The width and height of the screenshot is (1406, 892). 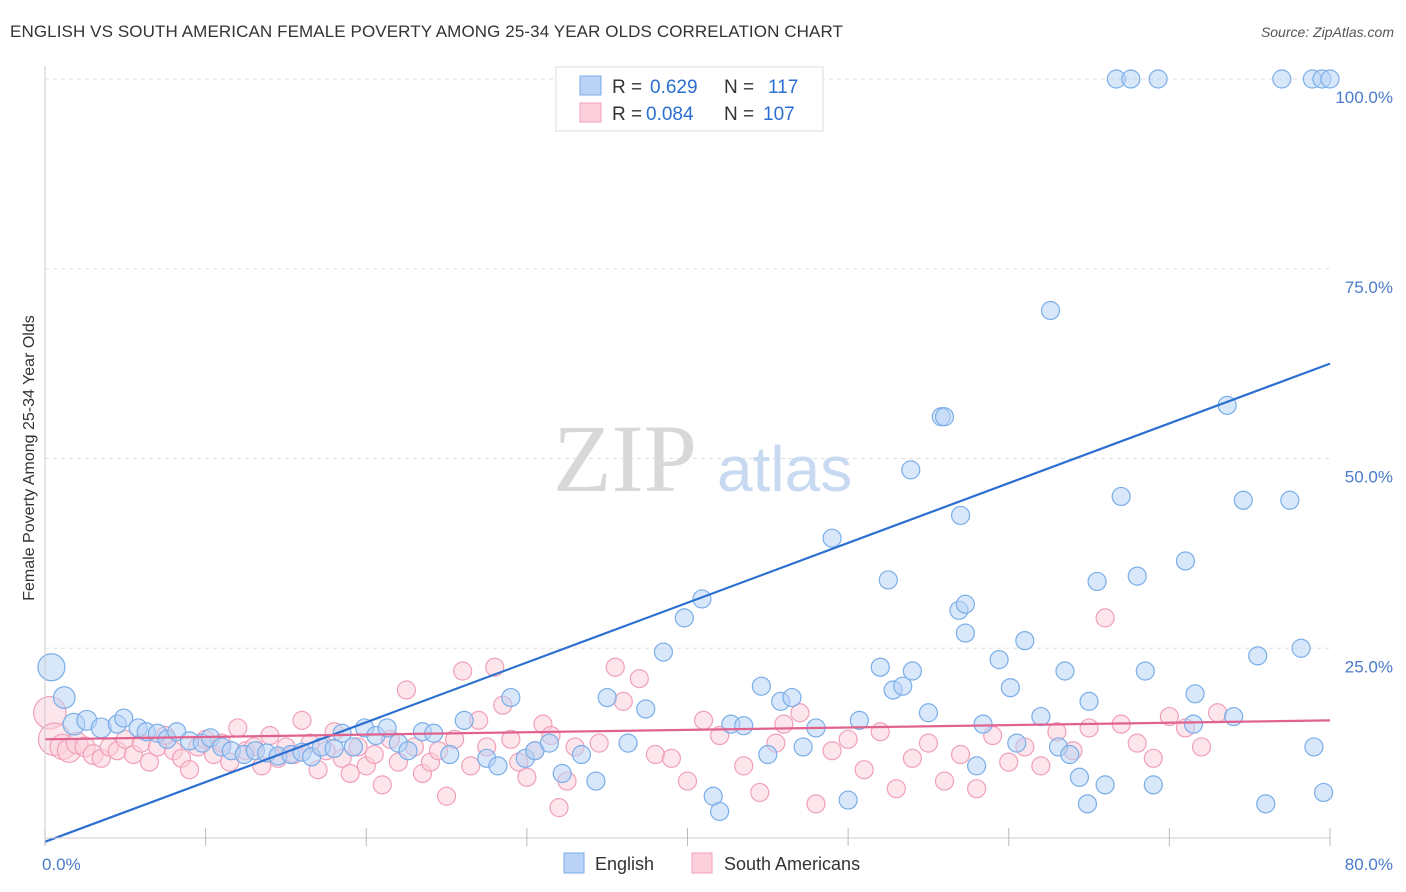 I want to click on bottom-legend-swatch-english, so click(x=574, y=863).